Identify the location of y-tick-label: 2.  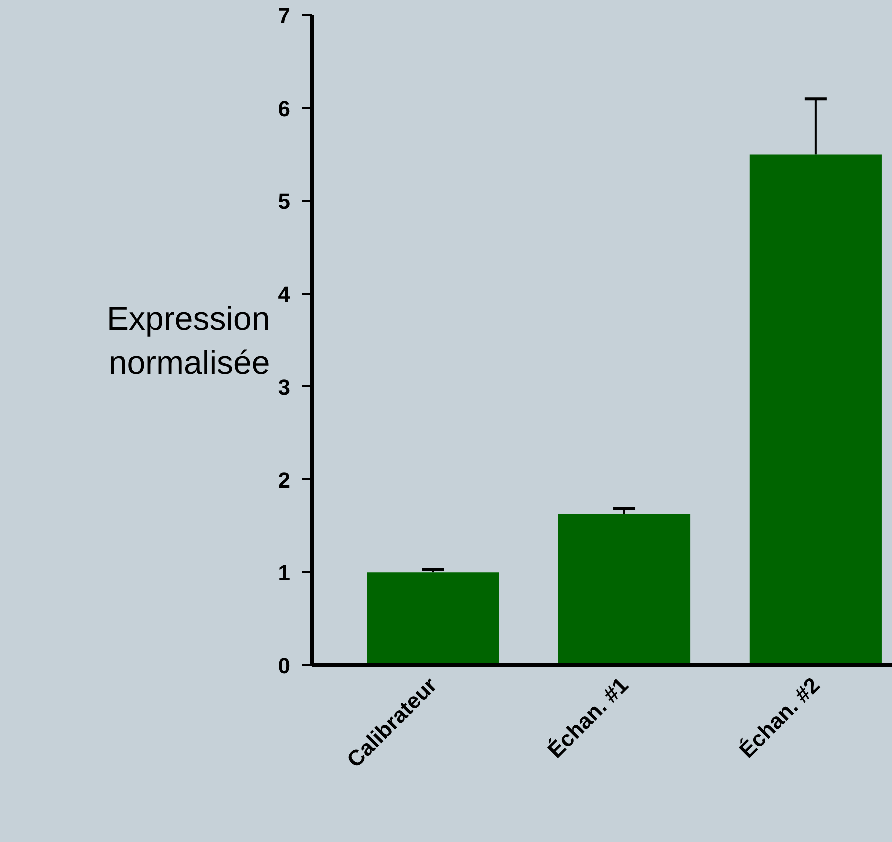
(284, 480).